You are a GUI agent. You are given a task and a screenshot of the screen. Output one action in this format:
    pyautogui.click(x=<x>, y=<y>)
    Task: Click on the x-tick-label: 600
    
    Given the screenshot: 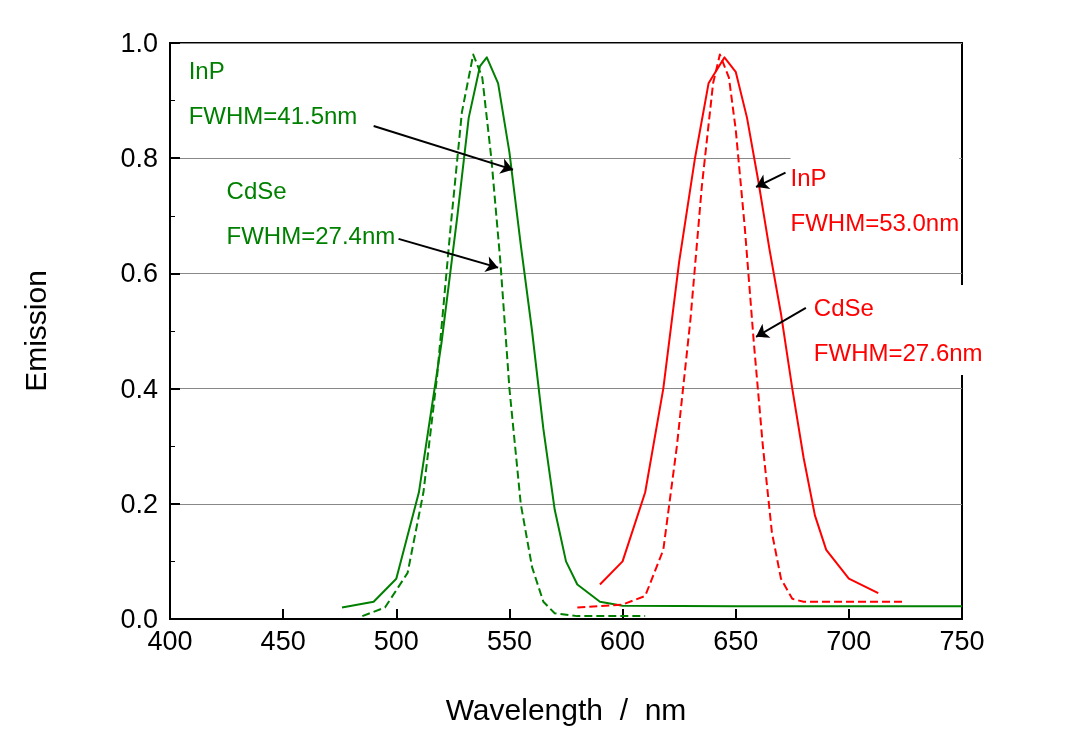 What is the action you would take?
    pyautogui.click(x=623, y=640)
    